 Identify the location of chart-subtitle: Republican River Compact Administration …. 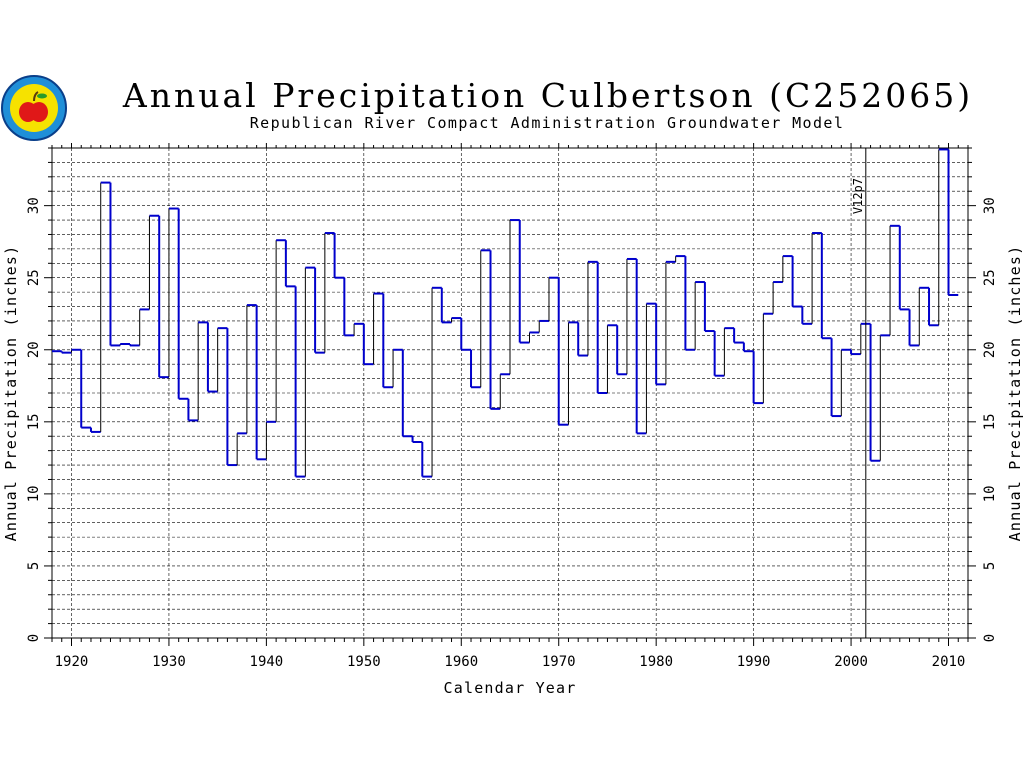
(547, 123).